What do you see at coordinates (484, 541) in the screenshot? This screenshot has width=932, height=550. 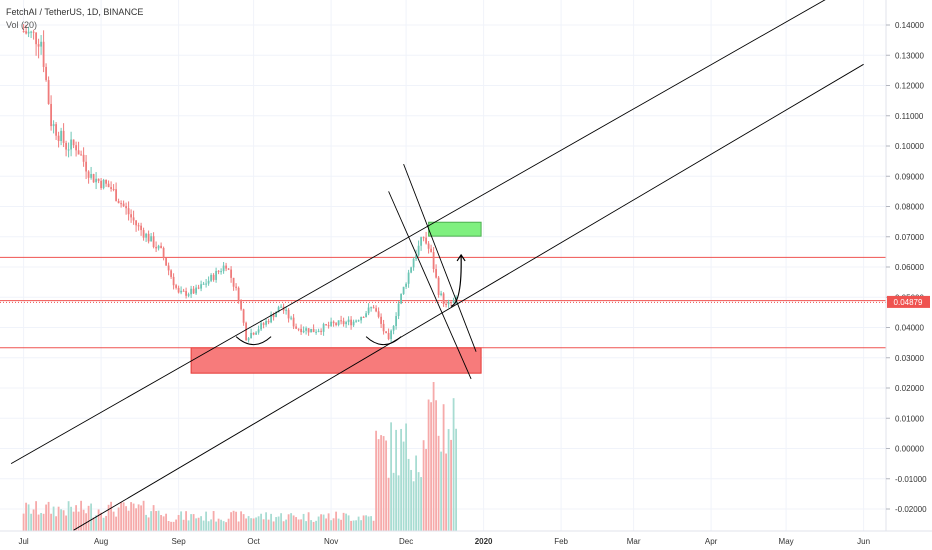 I see `x-tick-label: 2020` at bounding box center [484, 541].